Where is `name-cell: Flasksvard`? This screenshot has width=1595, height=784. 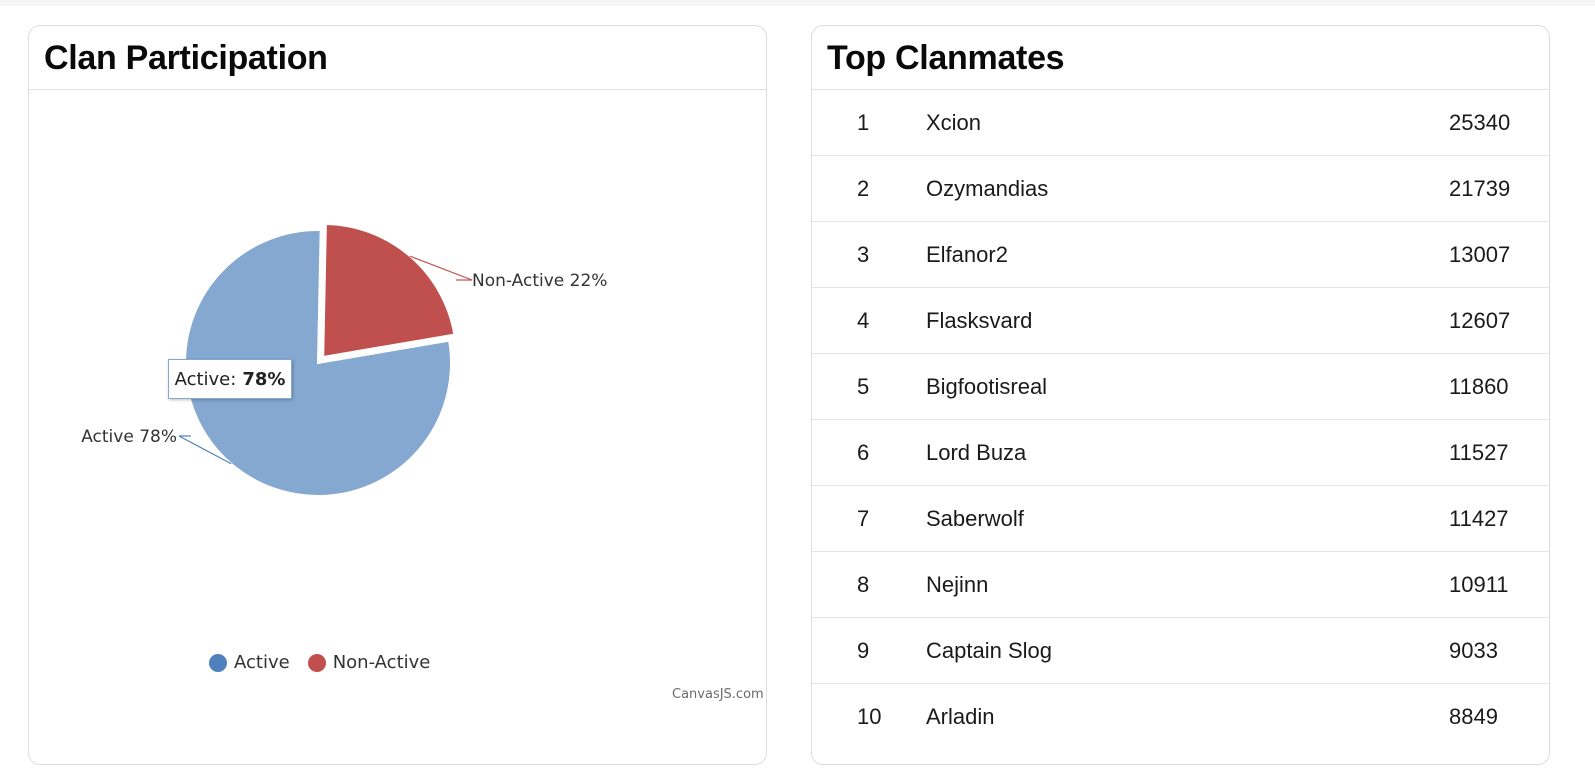
name-cell: Flasksvard is located at coordinates (979, 320).